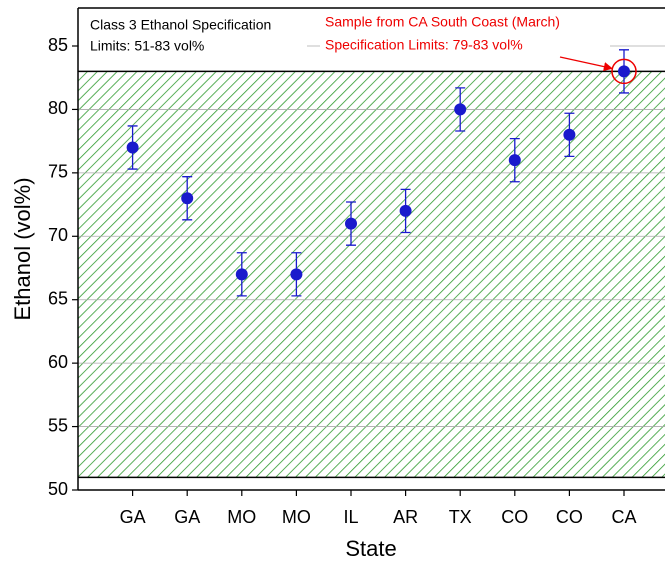  Describe the element at coordinates (58, 362) in the screenshot. I see `y-tick-label: 60` at that location.